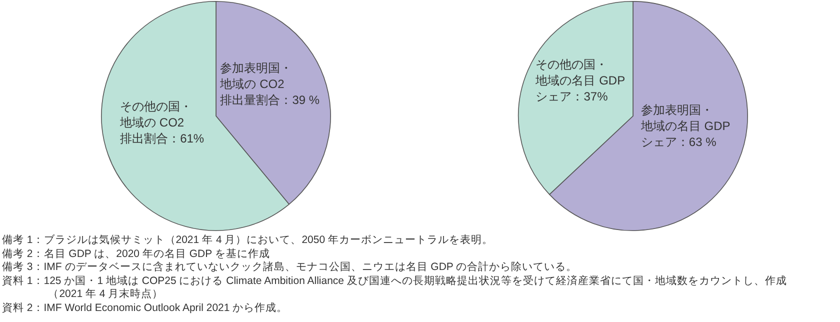  Describe the element at coordinates (161, 123) in the screenshot. I see `slice-label: その他の国・地域の CO2排出割合：61%` at that location.